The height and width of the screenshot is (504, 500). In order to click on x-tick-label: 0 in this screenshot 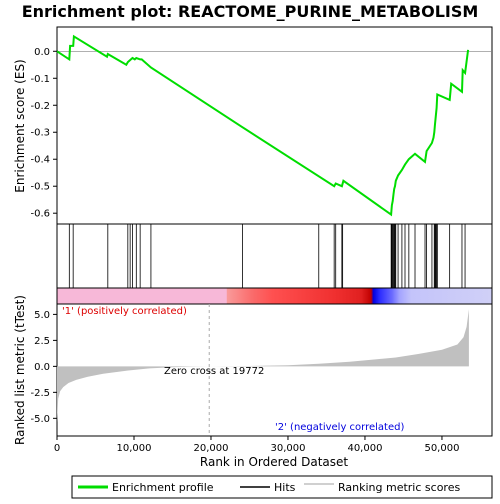, I will do `click(57, 448)`.